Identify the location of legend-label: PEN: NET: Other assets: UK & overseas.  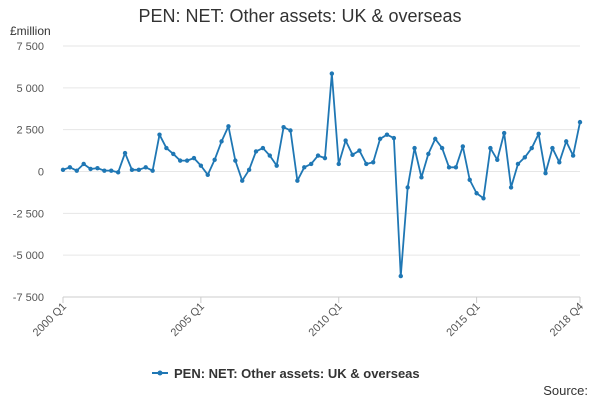
(297, 373).